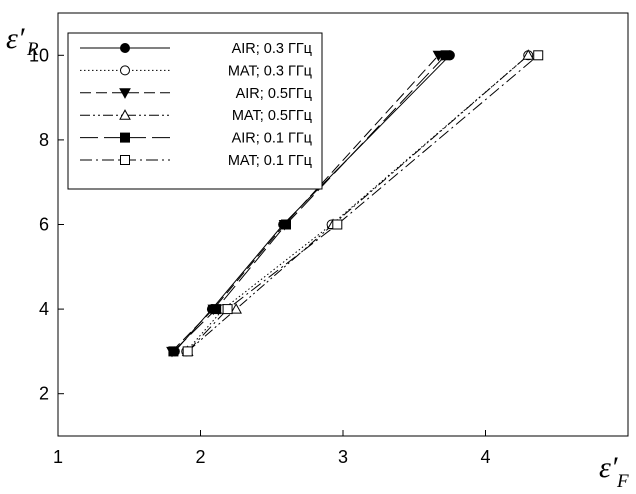  I want to click on legend-entry: MAT; 0.3 ГГц, so click(196, 71).